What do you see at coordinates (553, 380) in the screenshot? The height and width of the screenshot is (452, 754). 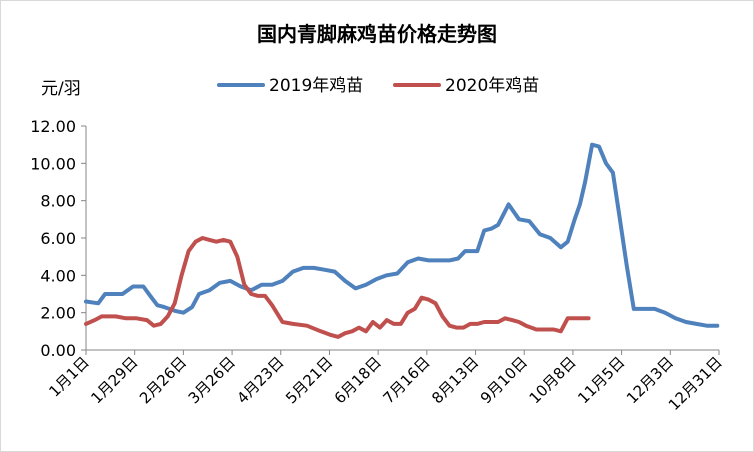 I see `x-tick-label: 10月8日` at bounding box center [553, 380].